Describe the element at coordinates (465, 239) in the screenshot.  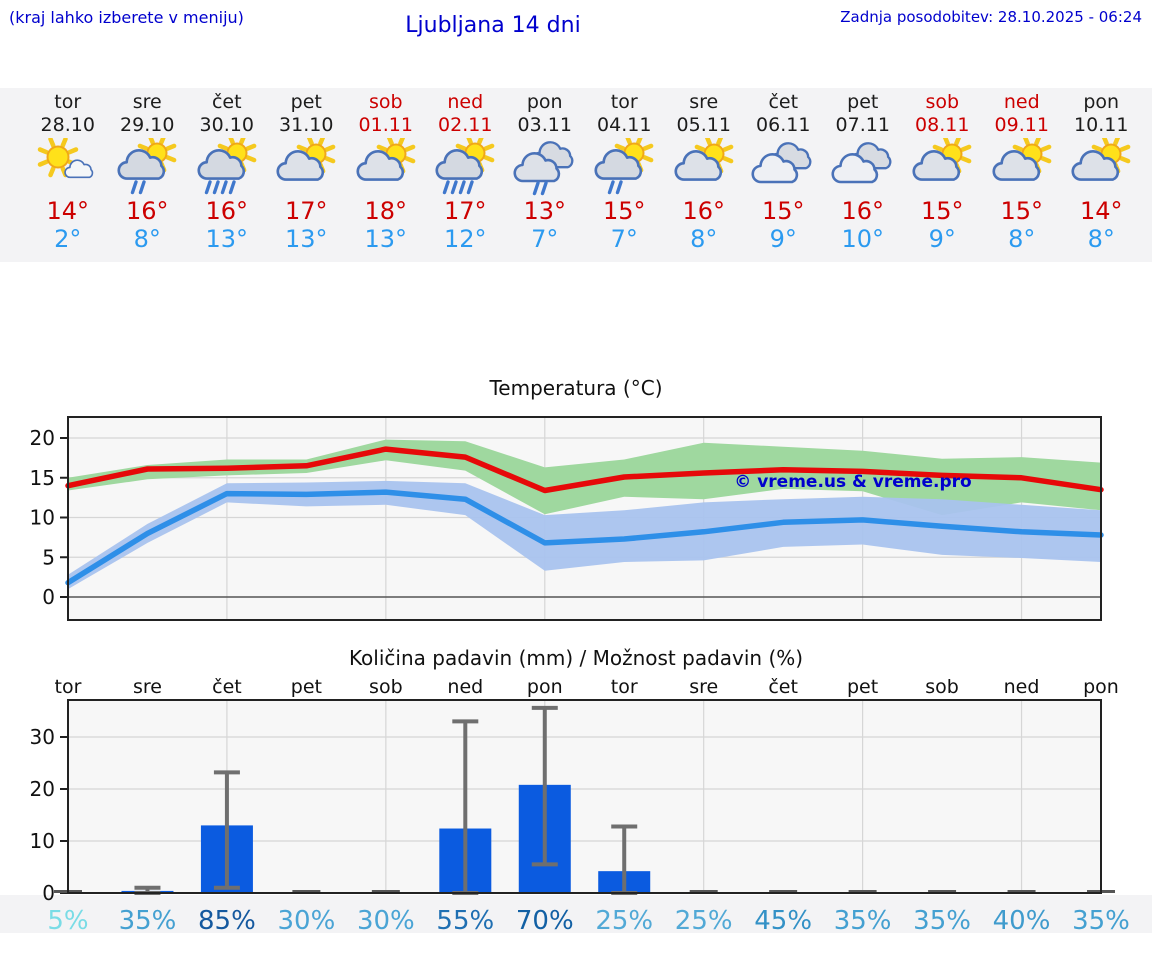
I see `day-low-temp: 12°` at that location.